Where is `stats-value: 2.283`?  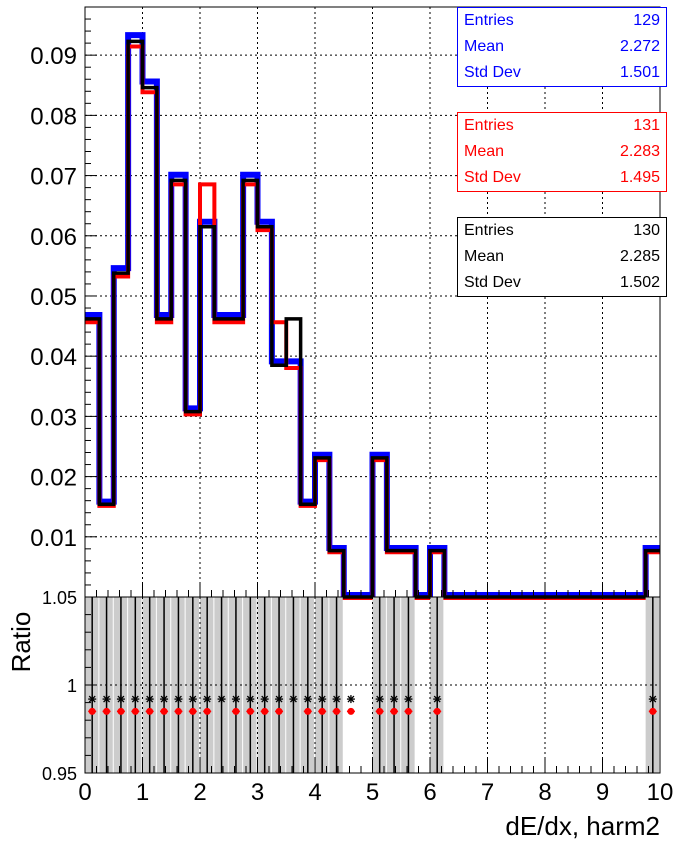
stats-value: 2.283 is located at coordinates (639, 151).